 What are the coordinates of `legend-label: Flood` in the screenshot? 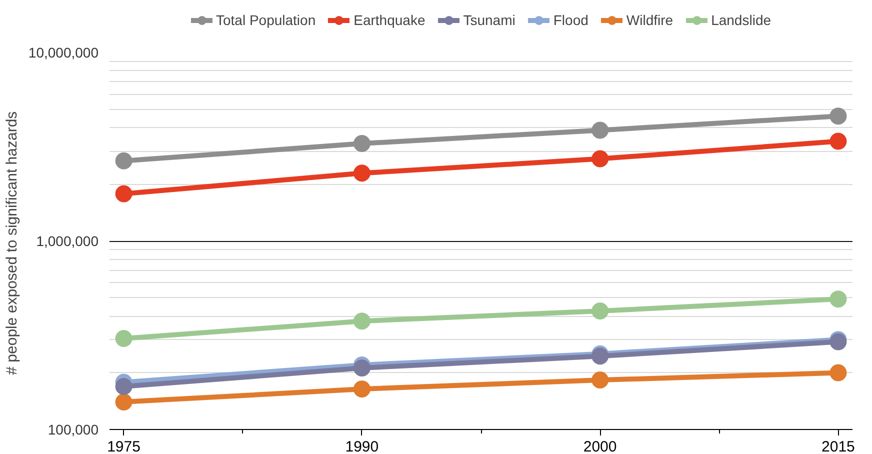 It's located at (570, 20).